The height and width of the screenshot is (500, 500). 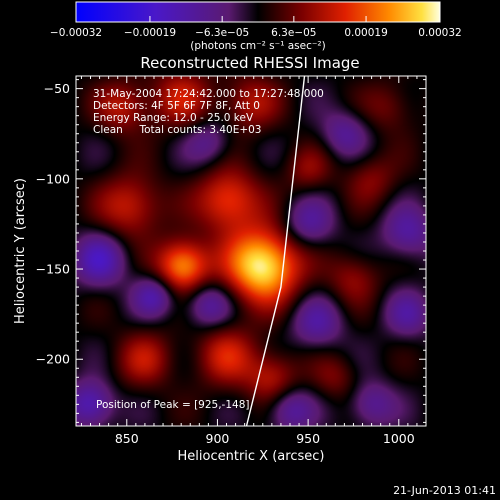 What do you see at coordinates (177, 130) in the screenshot?
I see `annotation-clean-counts: Clean Total counts: 3.40E+03` at bounding box center [177, 130].